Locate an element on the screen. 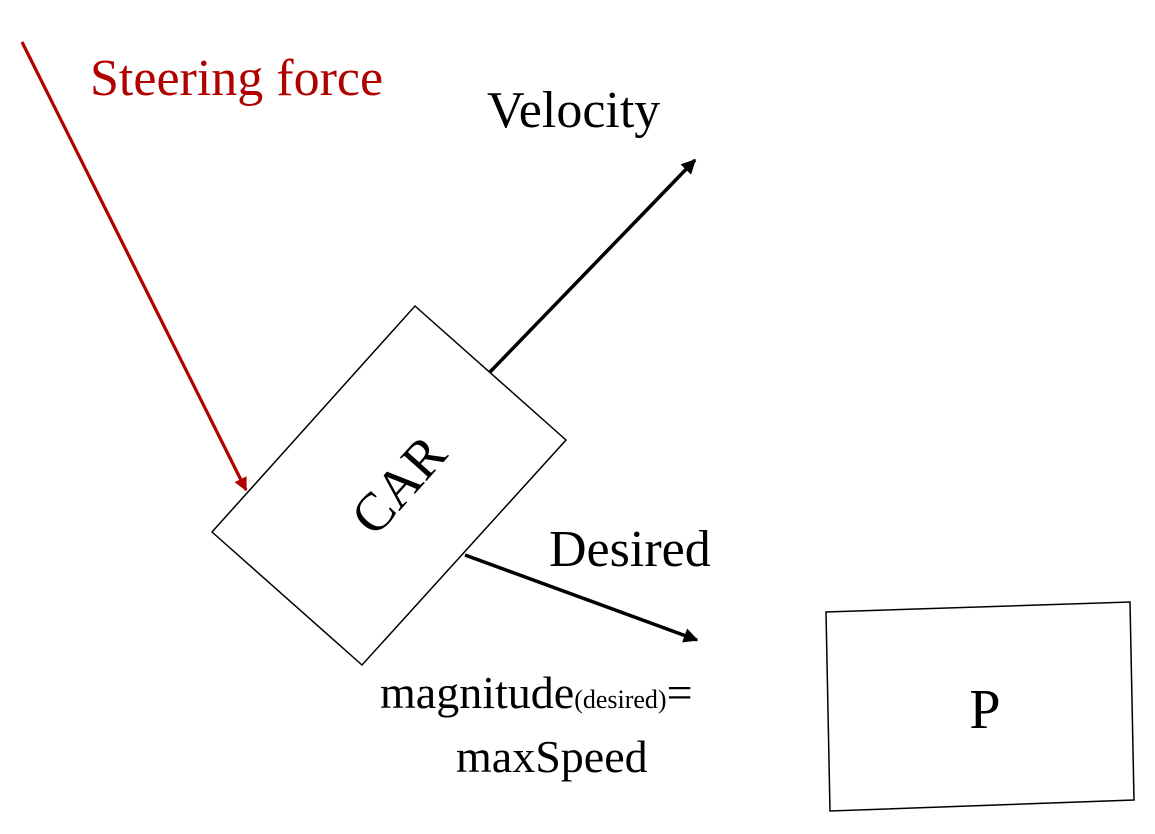 This screenshot has width=1155, height=834. steering-force-label: Steering force is located at coordinates (236, 78).